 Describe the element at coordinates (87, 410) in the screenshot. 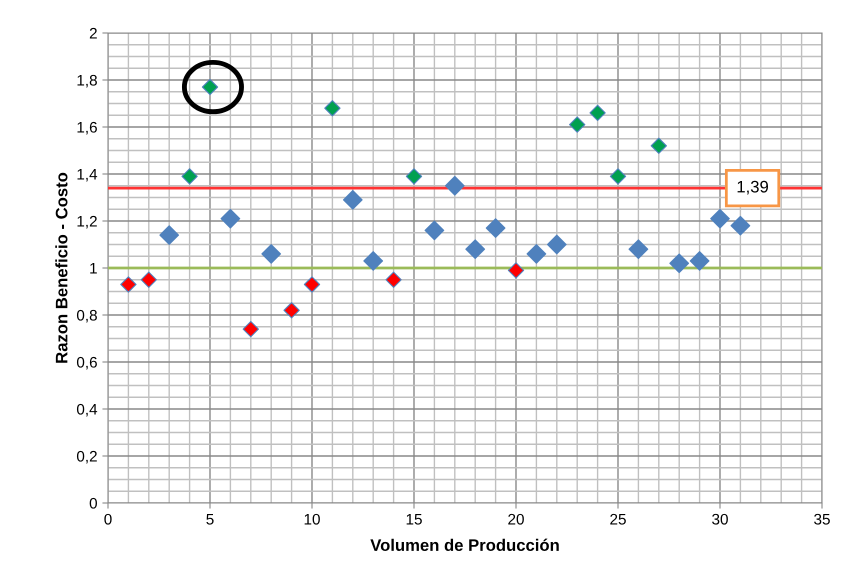

I see `y-tick-label: 0,4` at that location.